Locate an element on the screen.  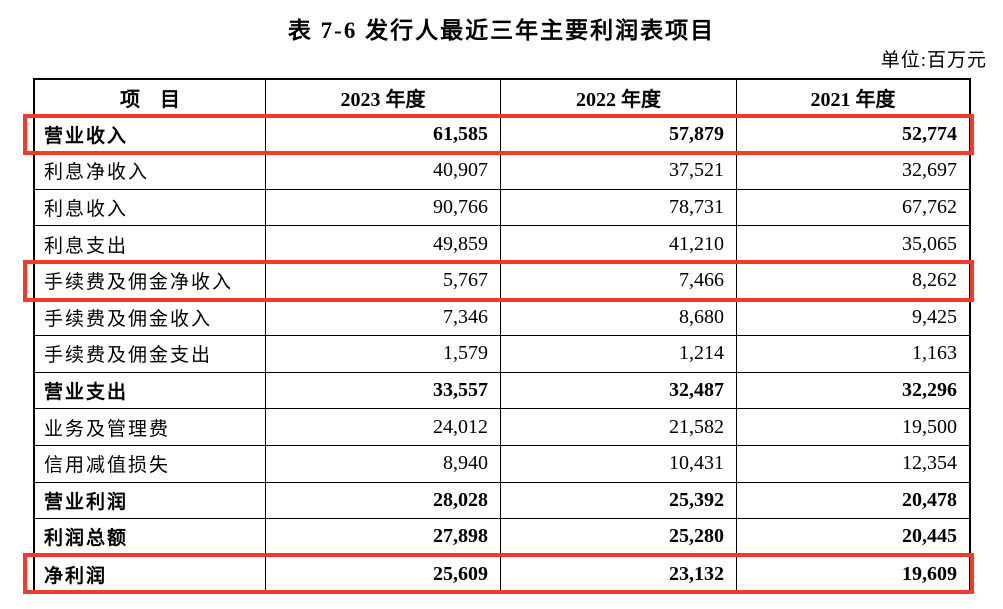
value-2022: 7,466 is located at coordinates (619, 281).